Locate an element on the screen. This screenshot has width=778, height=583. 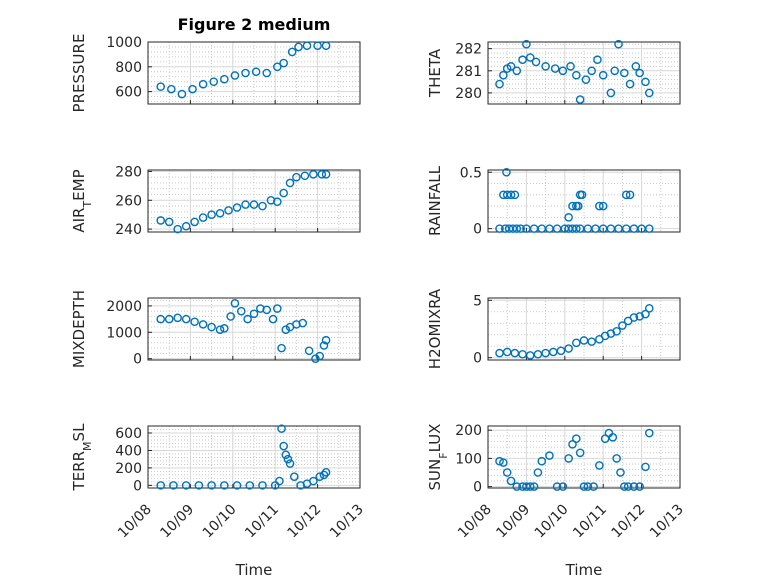
y-tick-label: 280 is located at coordinates (468, 94).